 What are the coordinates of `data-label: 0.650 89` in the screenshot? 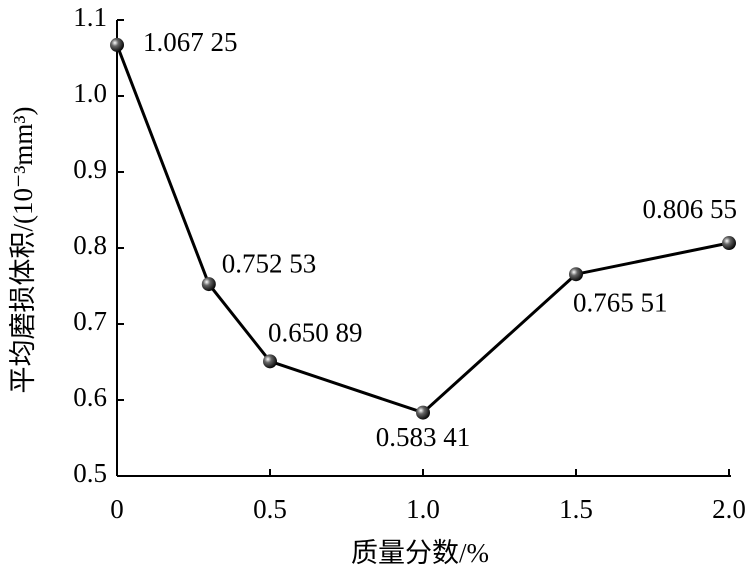 It's located at (315, 333).